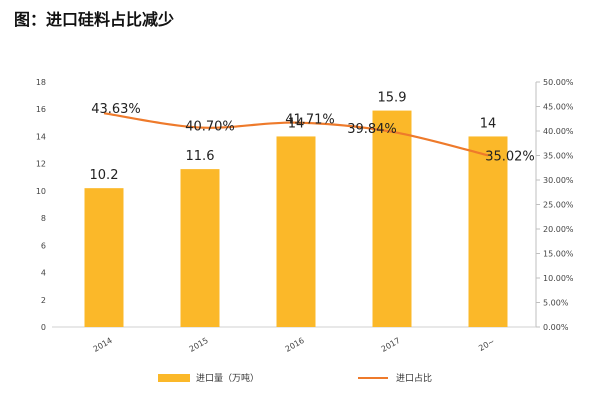 Image resolution: width=600 pixels, height=401 pixels. I want to click on y-right-tick-label: 20.00%, so click(558, 229).